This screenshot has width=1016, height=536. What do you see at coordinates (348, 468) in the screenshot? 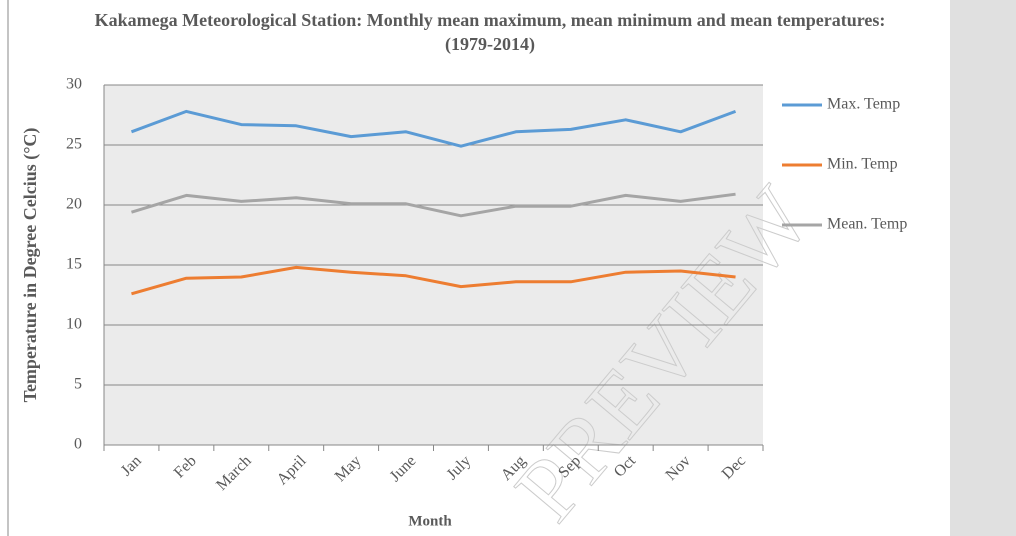
I see `x-tick-label: May` at bounding box center [348, 468].